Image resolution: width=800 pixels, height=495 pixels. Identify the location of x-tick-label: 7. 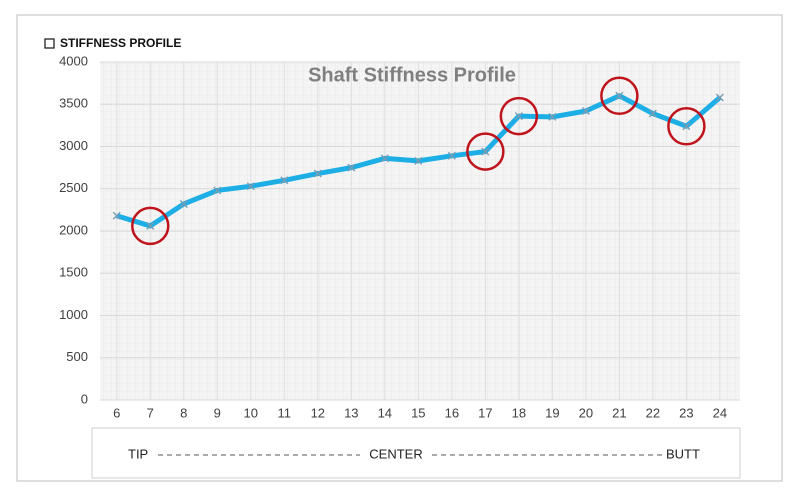
(150, 412).